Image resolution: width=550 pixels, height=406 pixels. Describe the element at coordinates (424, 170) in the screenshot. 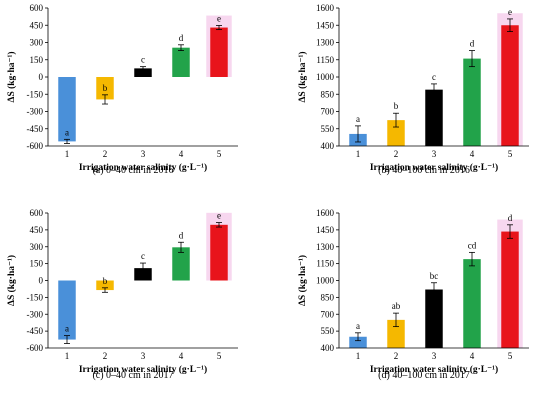

I see `panel-caption: (b) 40–100 cm in 2016` at that location.